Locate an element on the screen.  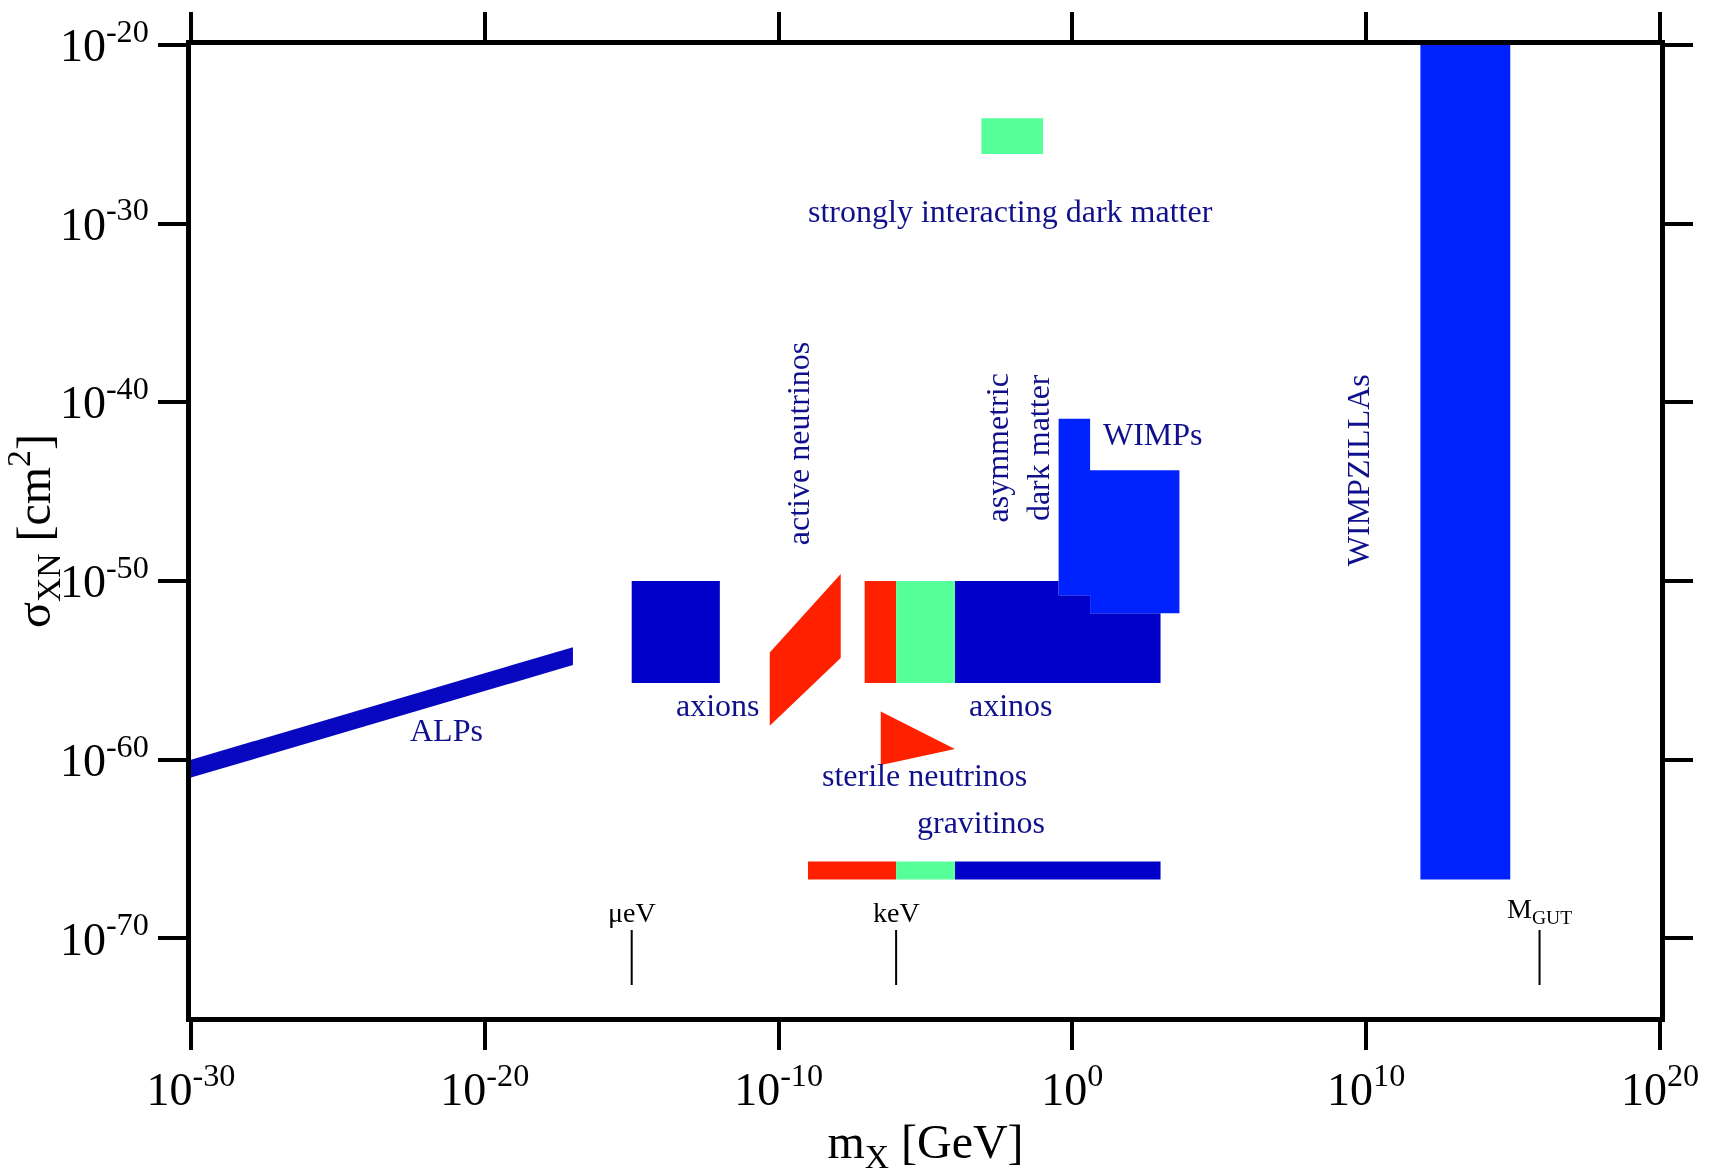
annotation: active neutrinos is located at coordinates (798, 443).